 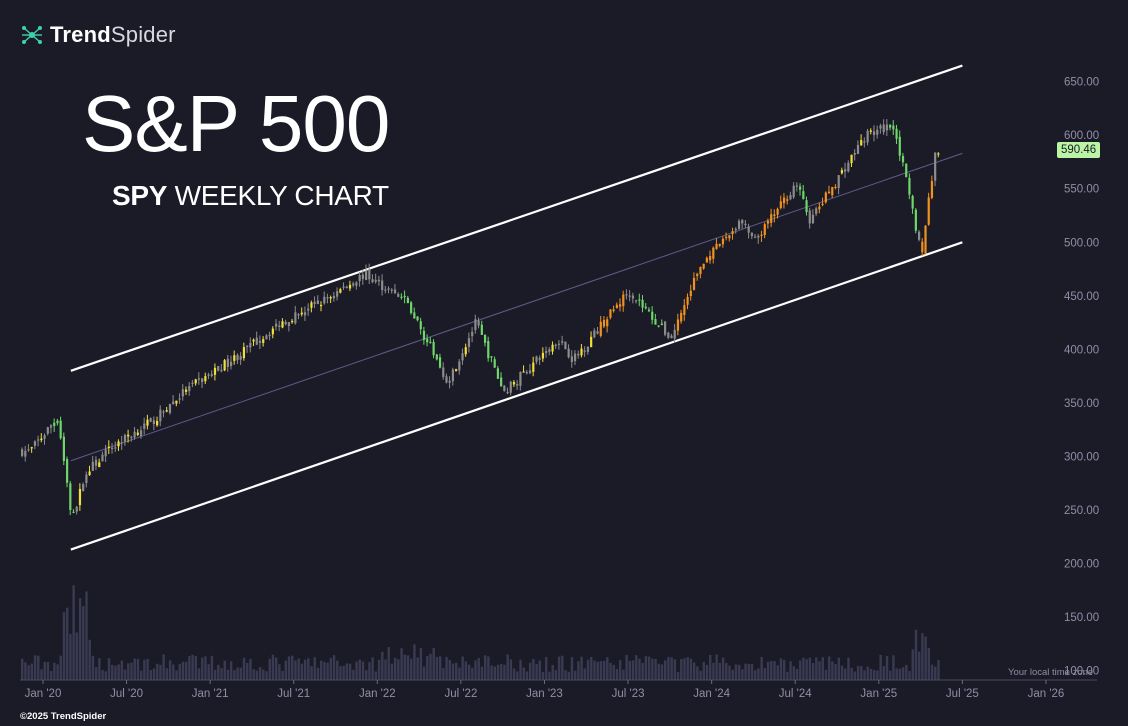 I want to click on y-tick-label: 250.00, so click(x=1081, y=511).